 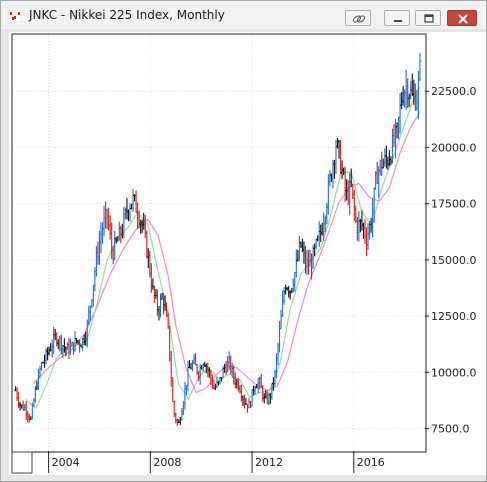 What do you see at coordinates (450, 429) in the screenshot?
I see `y-tick-label: 7500.0` at bounding box center [450, 429].